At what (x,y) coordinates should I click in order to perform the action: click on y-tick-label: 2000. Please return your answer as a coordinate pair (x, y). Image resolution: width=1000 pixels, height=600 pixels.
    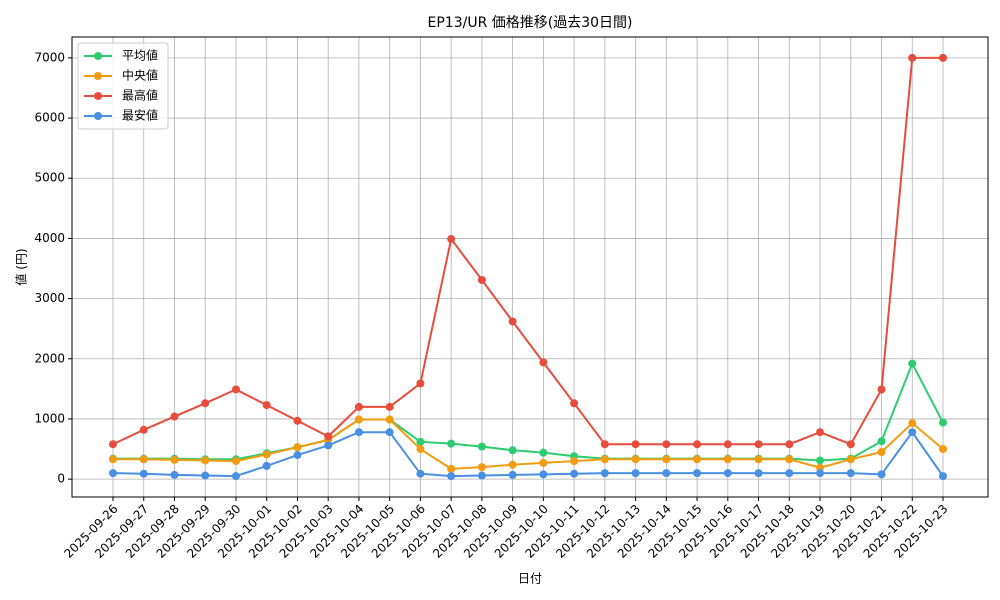
    Looking at the image, I should click on (49, 358).